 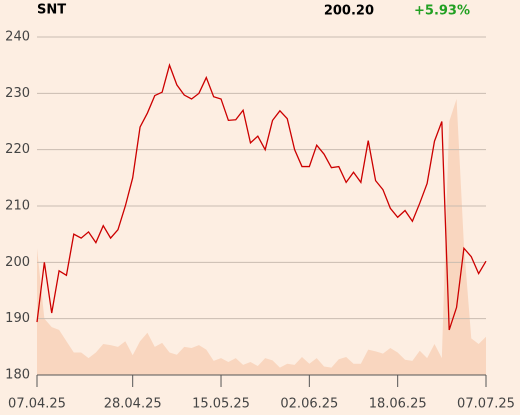 What do you see at coordinates (133, 404) in the screenshot?
I see `x-tick-label: 28.04.25` at bounding box center [133, 404].